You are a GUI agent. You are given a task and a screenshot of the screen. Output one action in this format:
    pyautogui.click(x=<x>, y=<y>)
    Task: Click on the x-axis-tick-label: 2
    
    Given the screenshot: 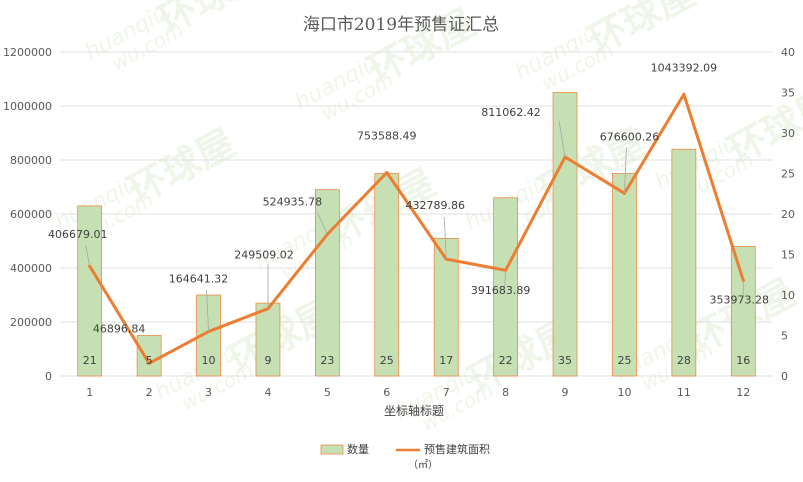 What is the action you would take?
    pyautogui.click(x=149, y=392)
    